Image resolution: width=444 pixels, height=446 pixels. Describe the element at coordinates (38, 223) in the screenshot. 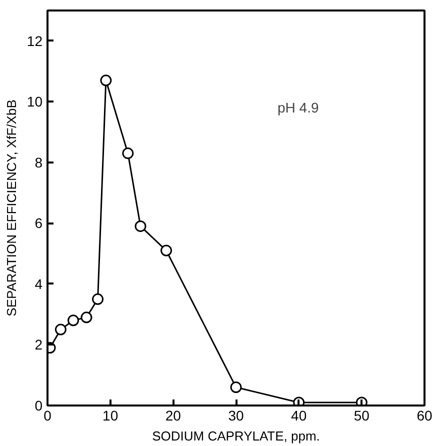

I see `y-tick-label: 6` at that location.